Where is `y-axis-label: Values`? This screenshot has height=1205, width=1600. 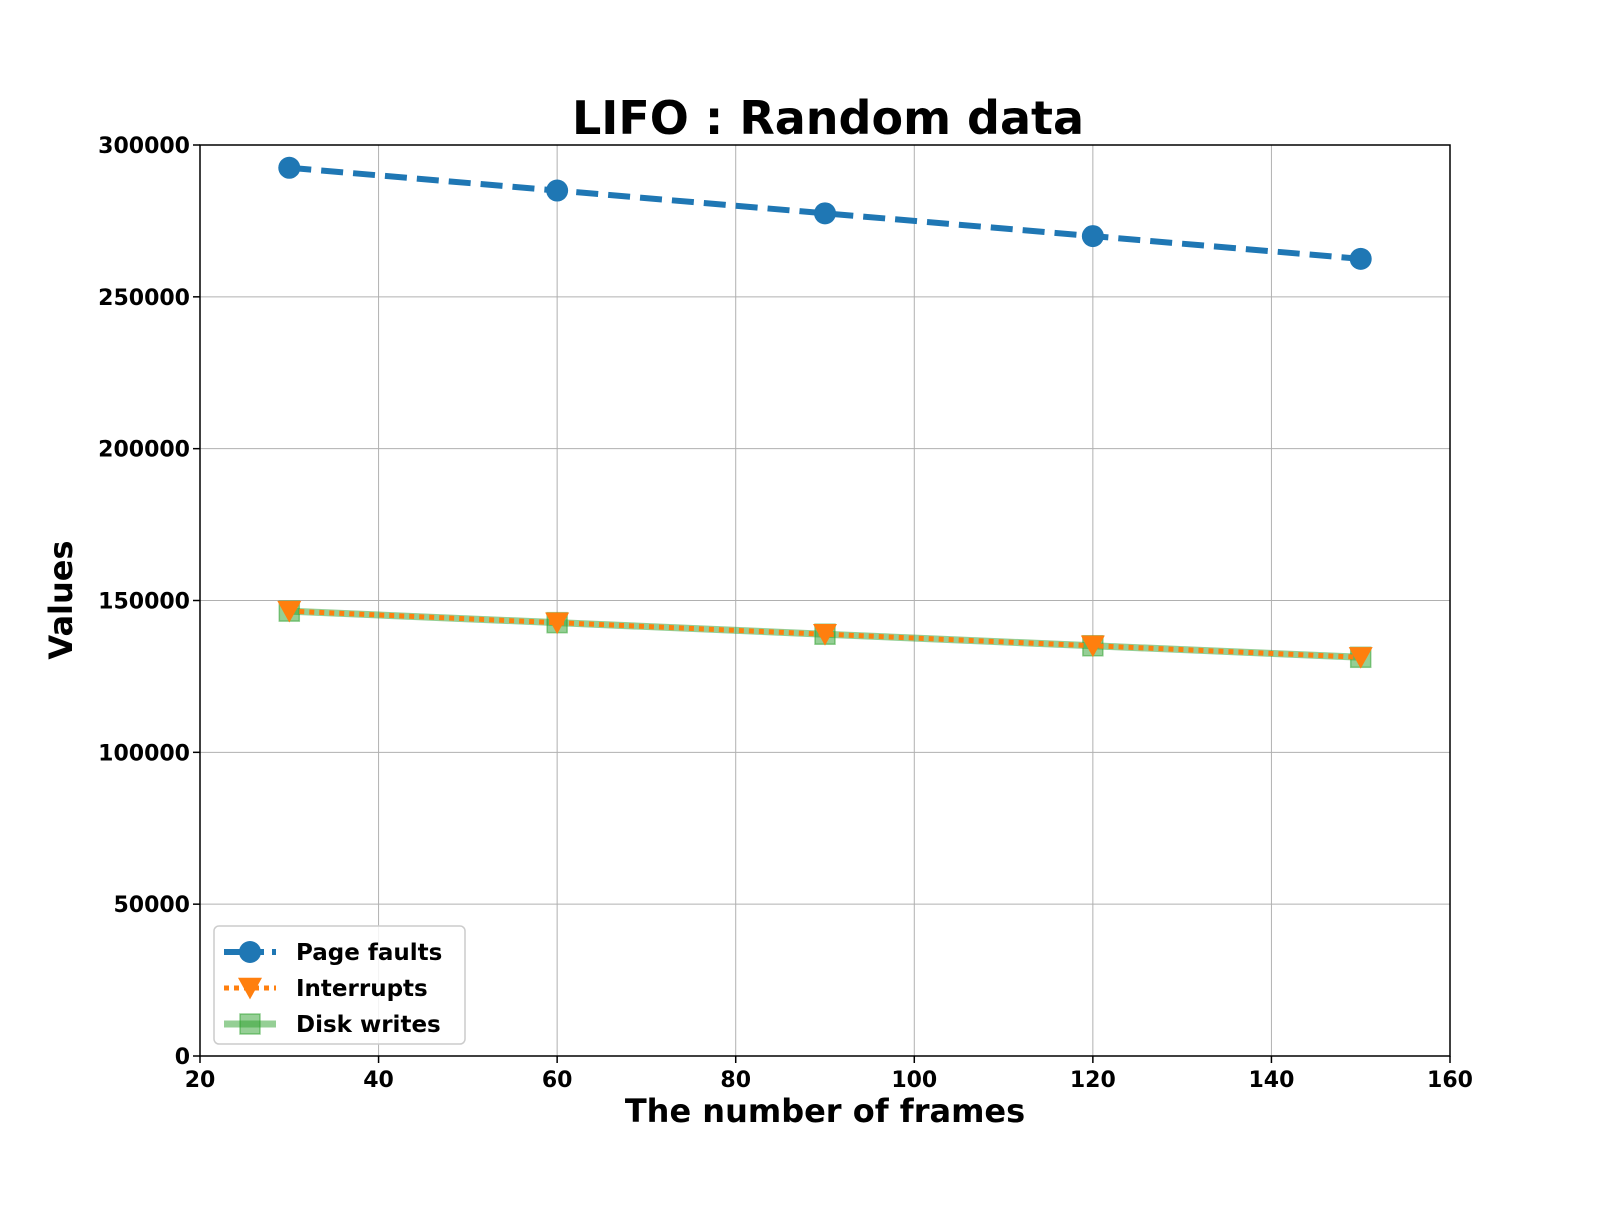 y-axis-label: Values is located at coordinates (61, 599).